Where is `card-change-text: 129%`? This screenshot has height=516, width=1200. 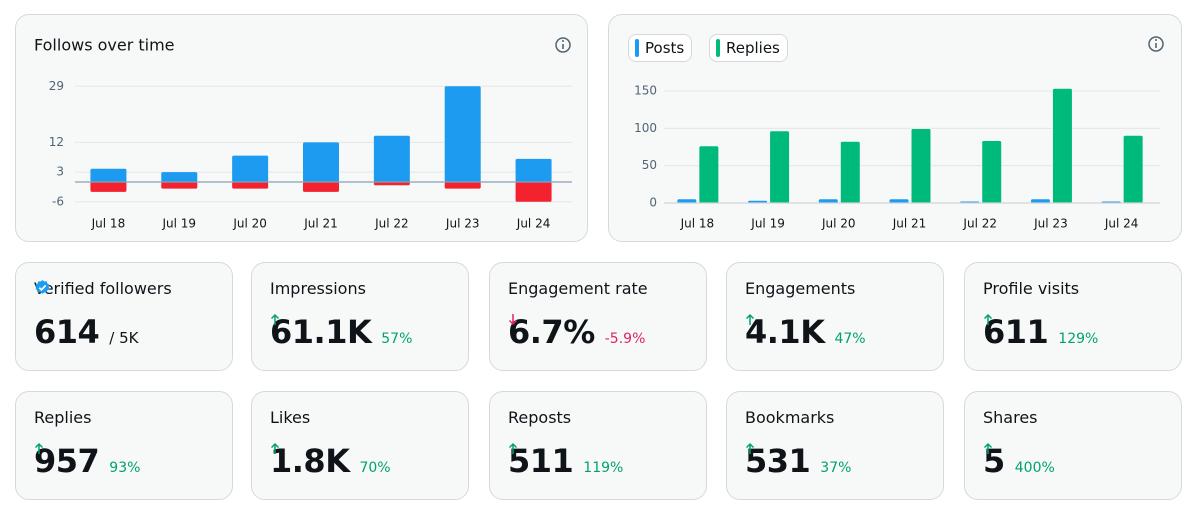 card-change-text: 129% is located at coordinates (1078, 339).